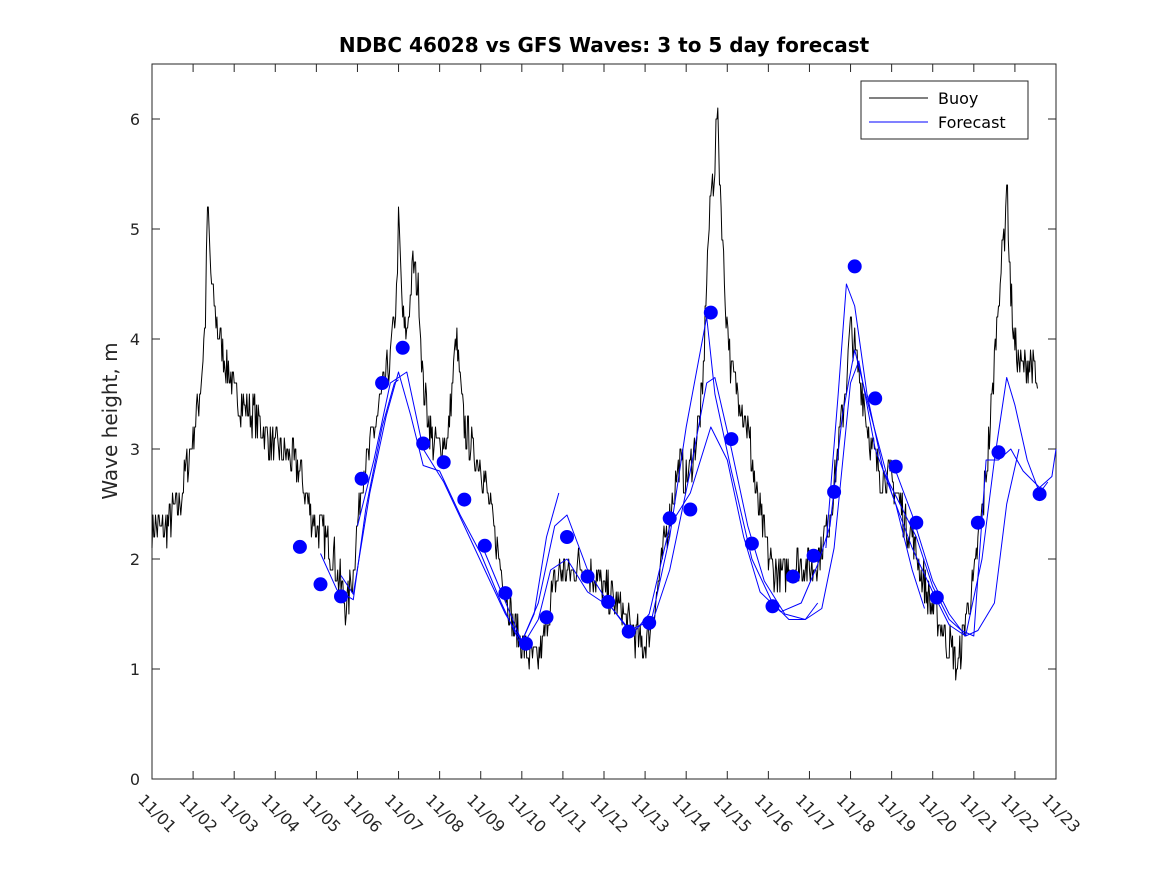 The width and height of the screenshot is (1167, 875). Describe the element at coordinates (972, 122) in the screenshot. I see `legend-forecast-label: Forecast` at that location.